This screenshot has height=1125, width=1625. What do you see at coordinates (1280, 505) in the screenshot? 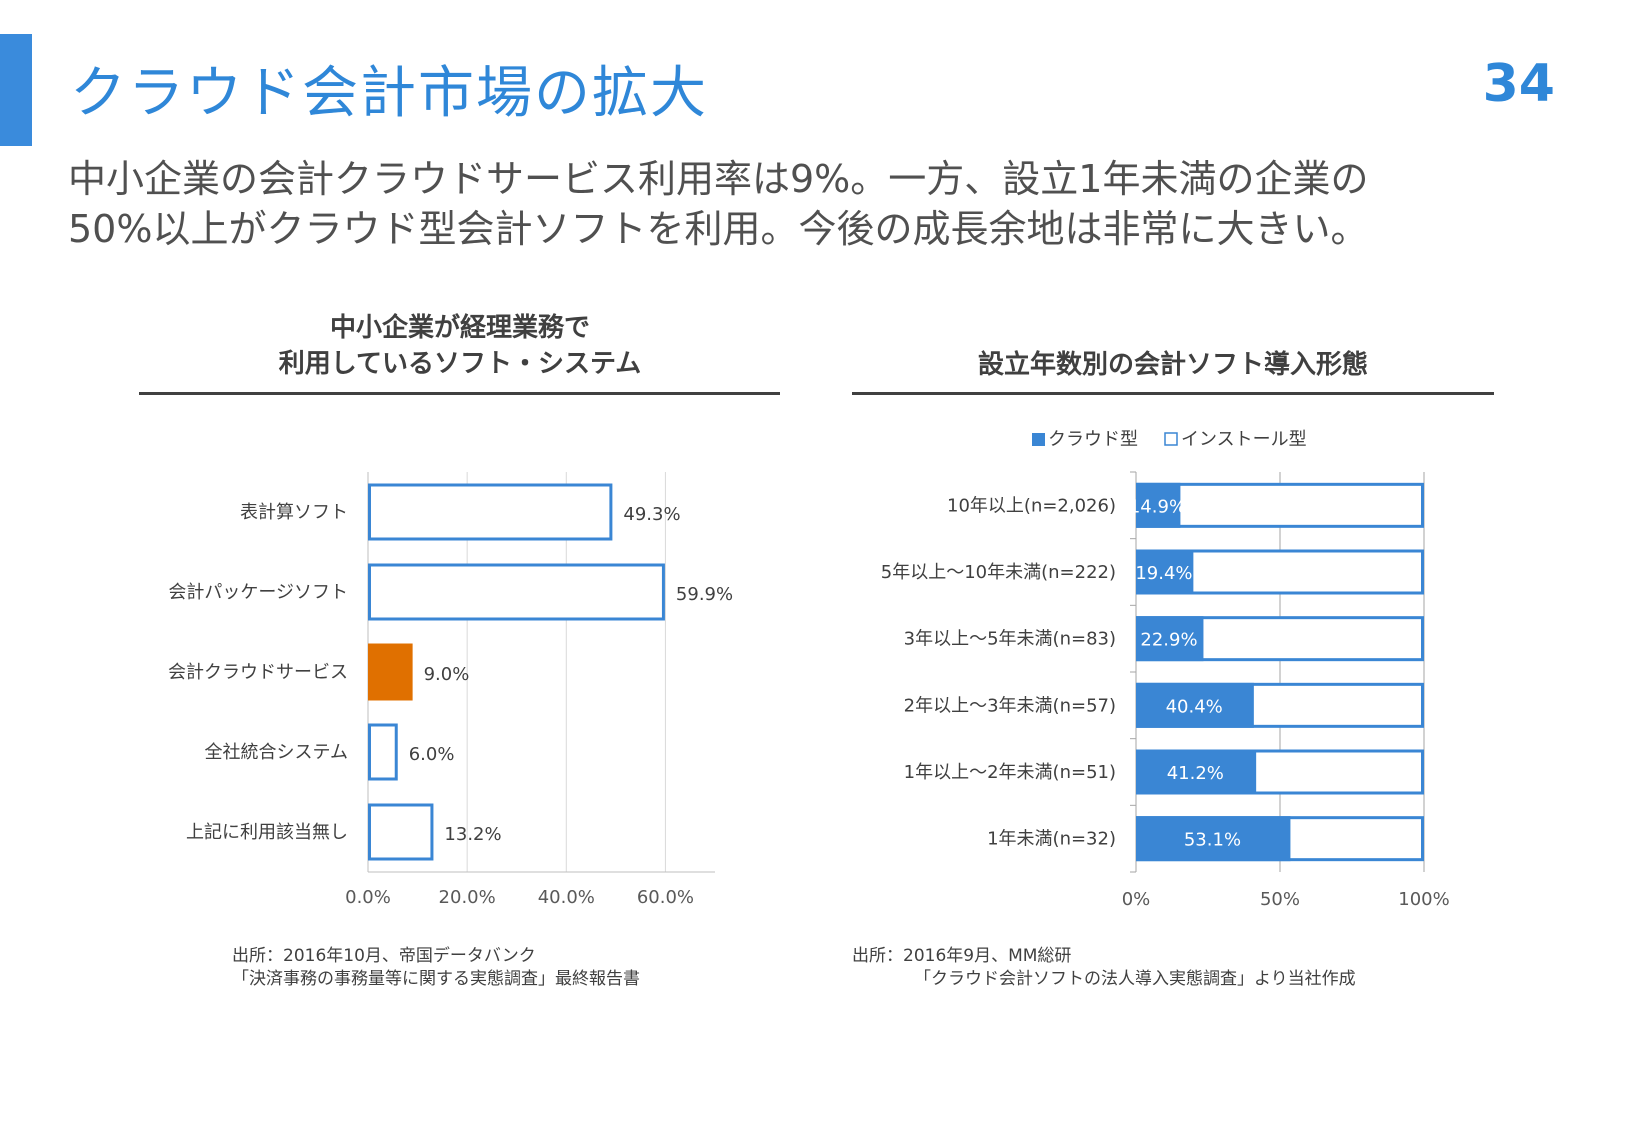
I see `bar-install` at bounding box center [1280, 505].